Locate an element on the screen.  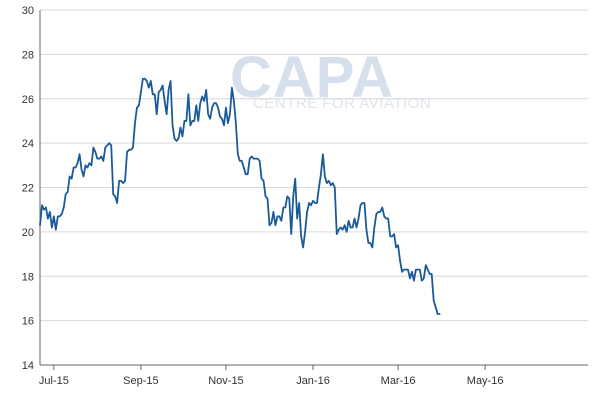
x-tick-label: Jan-16 is located at coordinates (313, 381).